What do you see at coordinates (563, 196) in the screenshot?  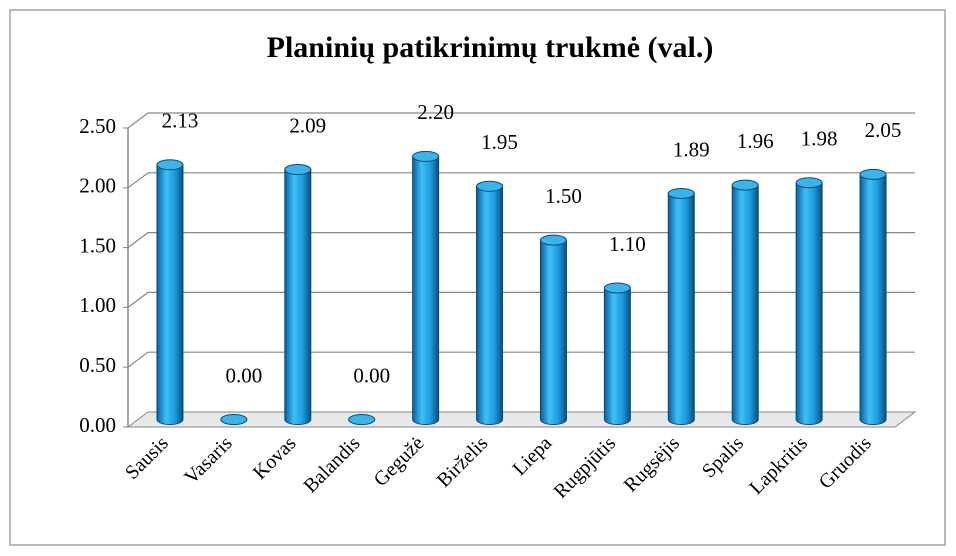 I see `value-label: 1.50` at bounding box center [563, 196].